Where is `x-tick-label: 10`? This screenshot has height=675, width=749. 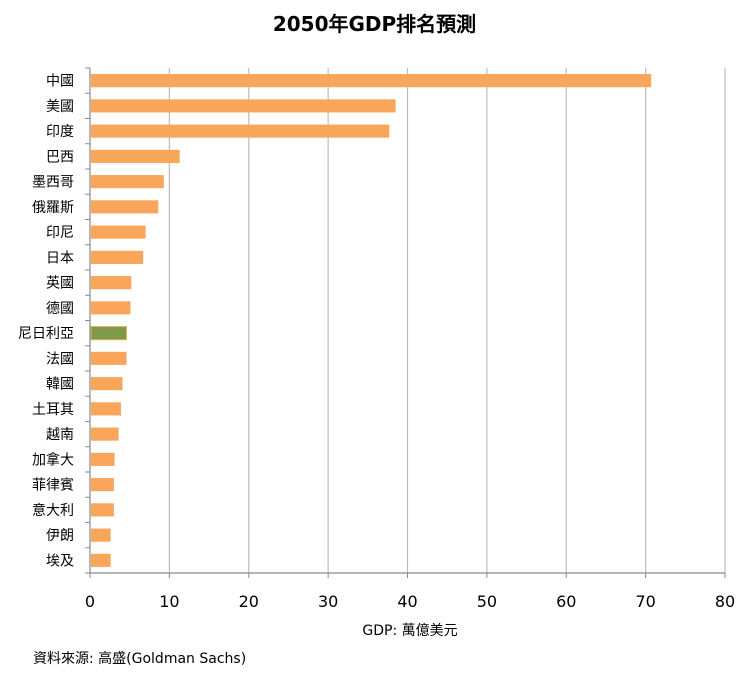 x-tick-label: 10 is located at coordinates (169, 601).